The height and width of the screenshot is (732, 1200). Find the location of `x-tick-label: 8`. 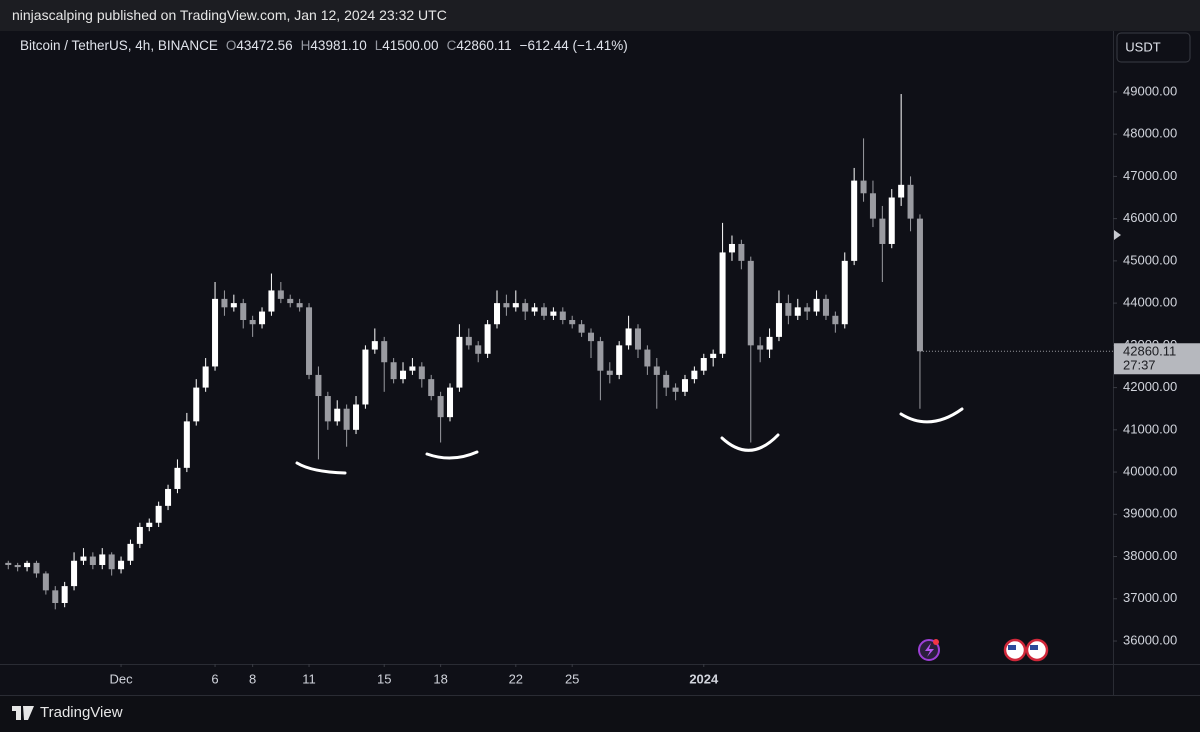

x-tick-label: 8 is located at coordinates (252, 678).